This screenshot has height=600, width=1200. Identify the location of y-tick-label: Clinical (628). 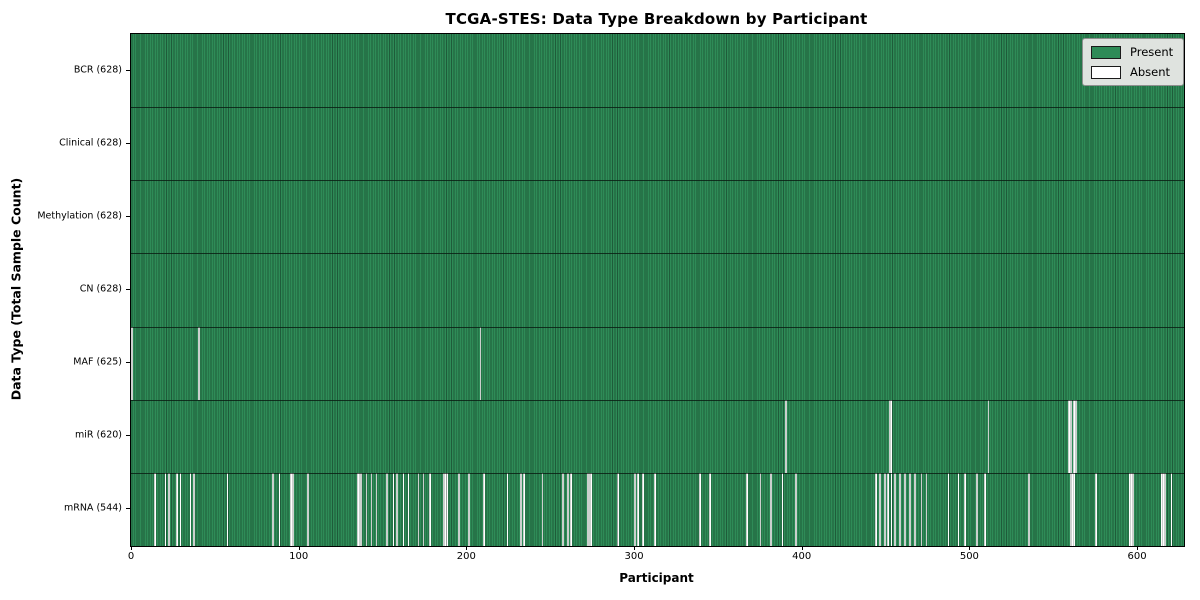
(90, 143).